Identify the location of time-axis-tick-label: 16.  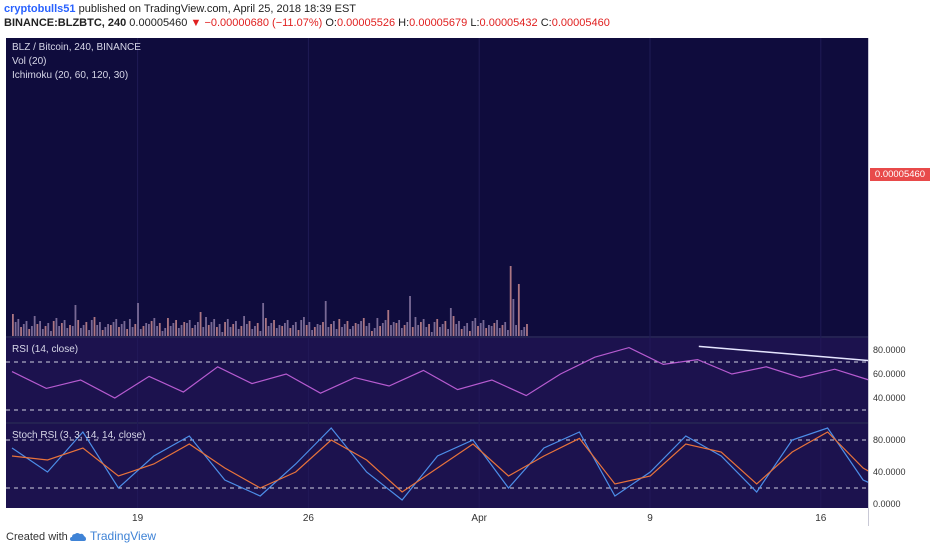
(821, 518).